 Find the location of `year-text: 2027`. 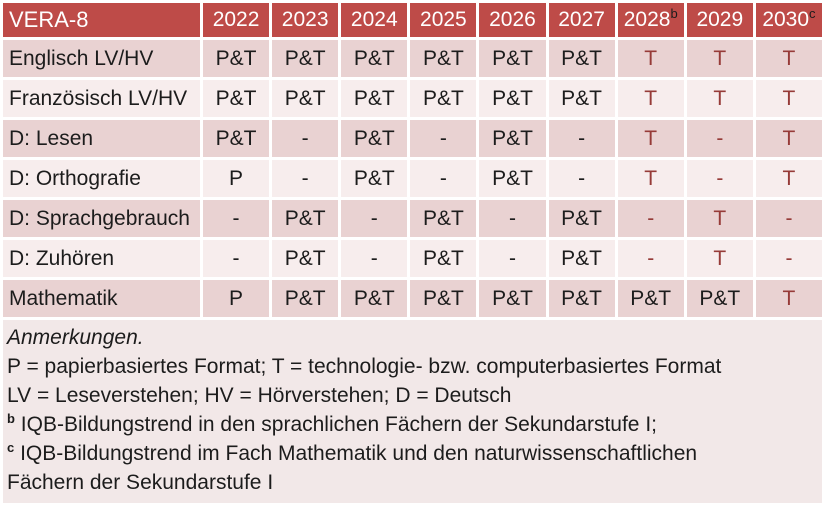

year-text: 2027 is located at coordinates (581, 19).